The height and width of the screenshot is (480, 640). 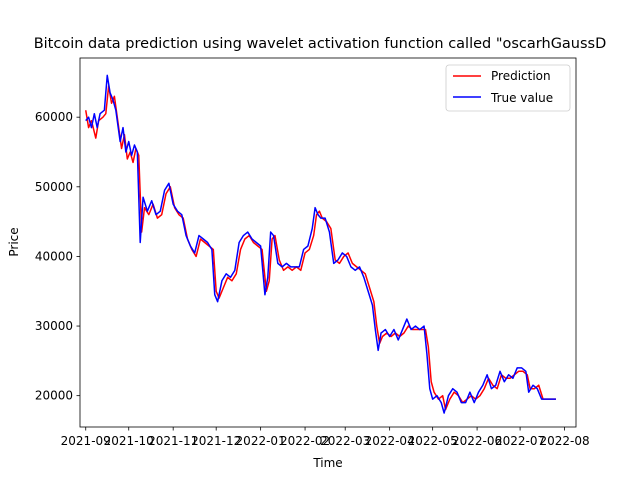 I want to click on y-tick-label: 50000, so click(x=54, y=187).